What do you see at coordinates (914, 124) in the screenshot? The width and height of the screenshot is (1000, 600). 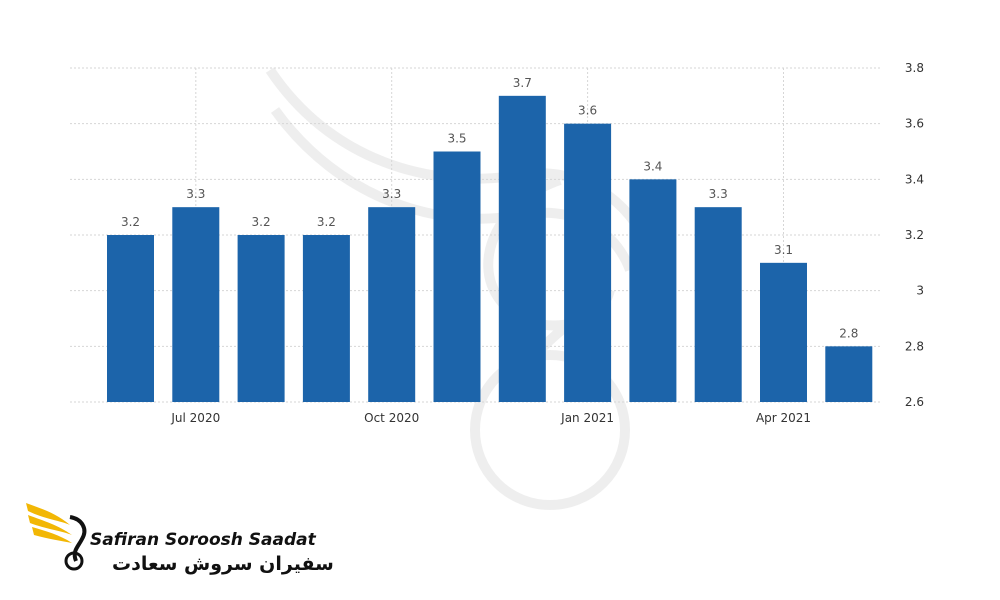 I see `y-tick-label: 3.6` at bounding box center [914, 124].